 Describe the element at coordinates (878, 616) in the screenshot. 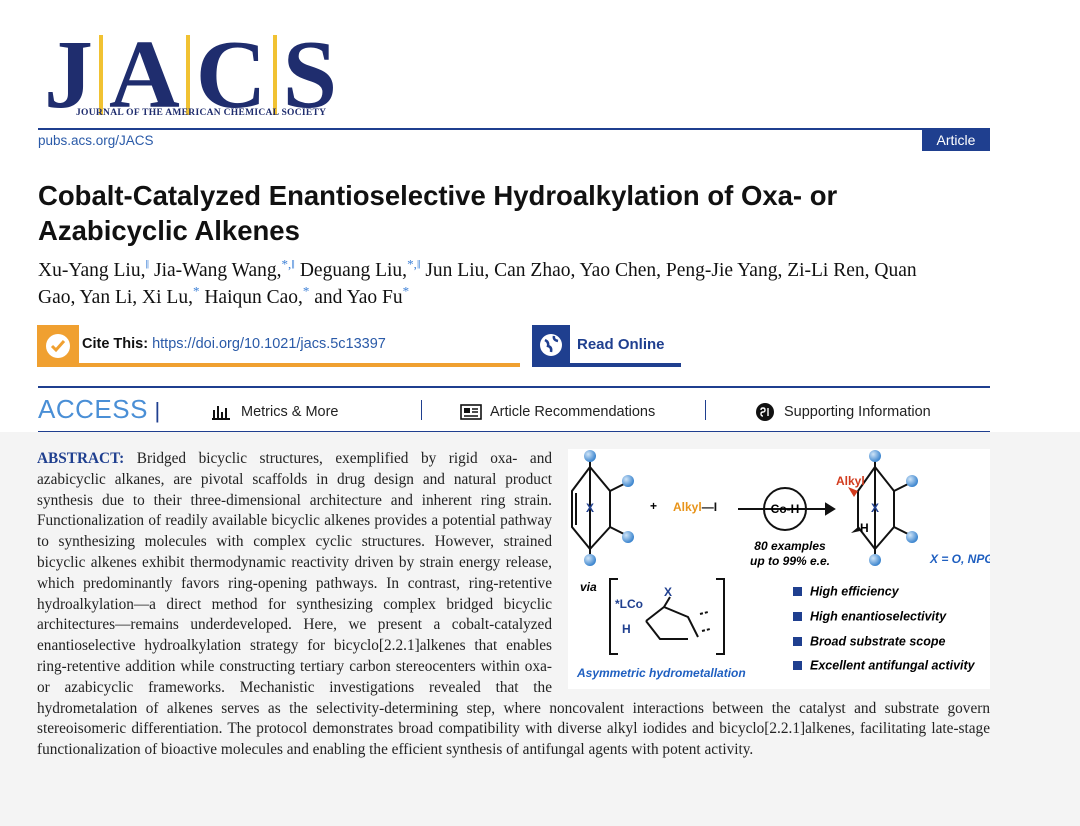

I see `bullet: High enantioselectivity` at that location.